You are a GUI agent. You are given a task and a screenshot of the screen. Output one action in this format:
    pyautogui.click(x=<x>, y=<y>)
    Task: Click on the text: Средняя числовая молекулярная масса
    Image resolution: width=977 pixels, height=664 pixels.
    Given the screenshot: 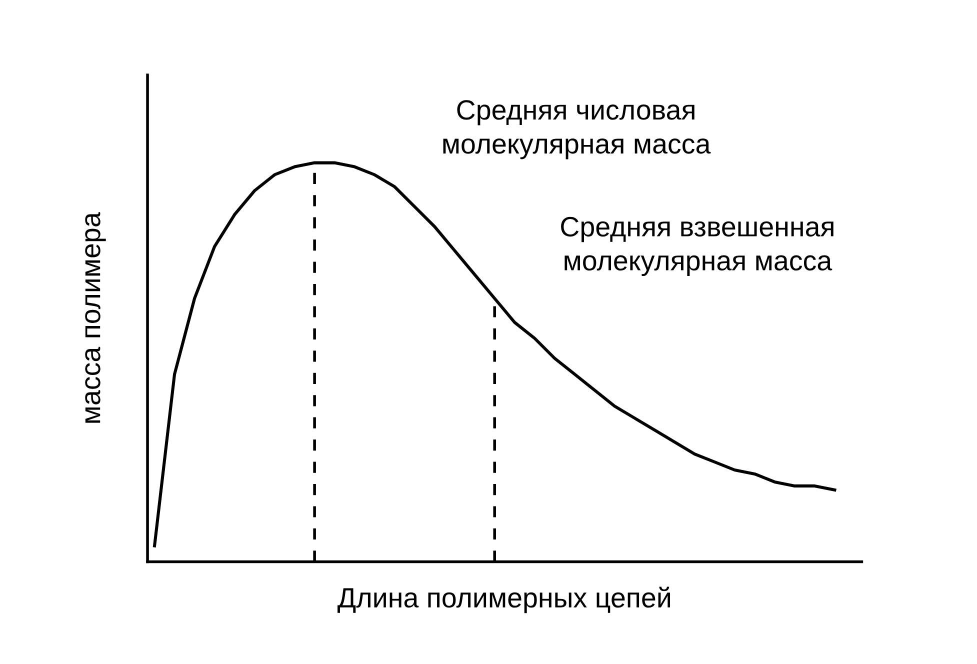 What is the action you would take?
    pyautogui.click(x=577, y=130)
    